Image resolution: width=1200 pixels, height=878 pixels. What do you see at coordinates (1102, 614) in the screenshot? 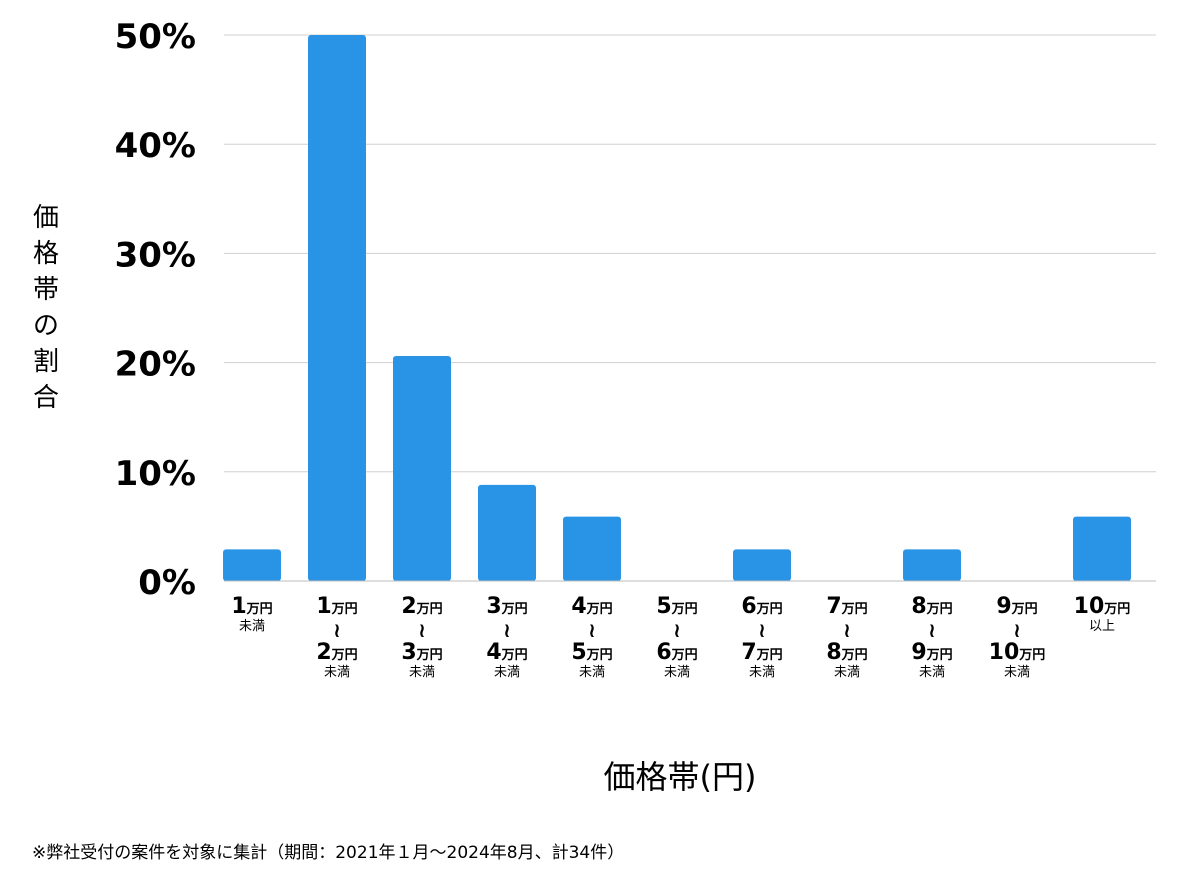
I see `x-tick-label: 10万円 以上` at bounding box center [1102, 614].